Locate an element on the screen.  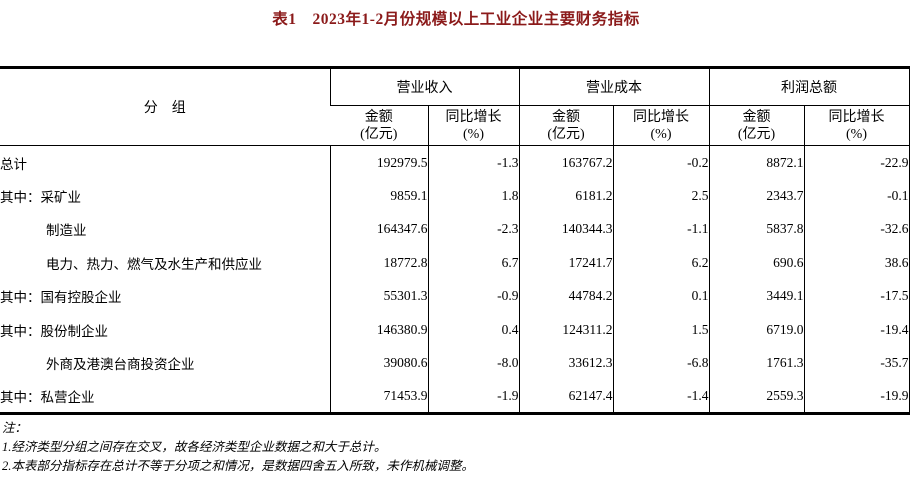
value-cell: -1.3 is located at coordinates (473, 162).